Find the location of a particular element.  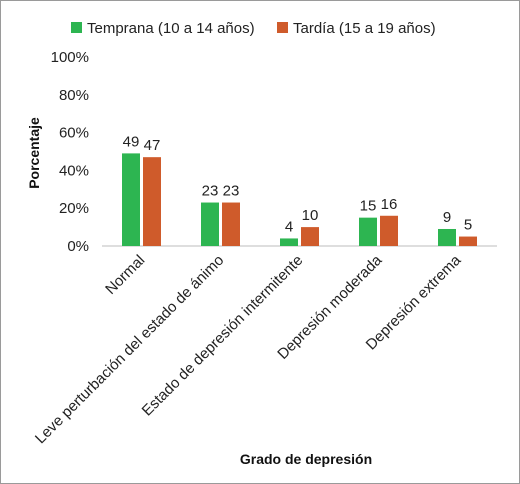

y-axis-title: Porcentaje is located at coordinates (34, 153).